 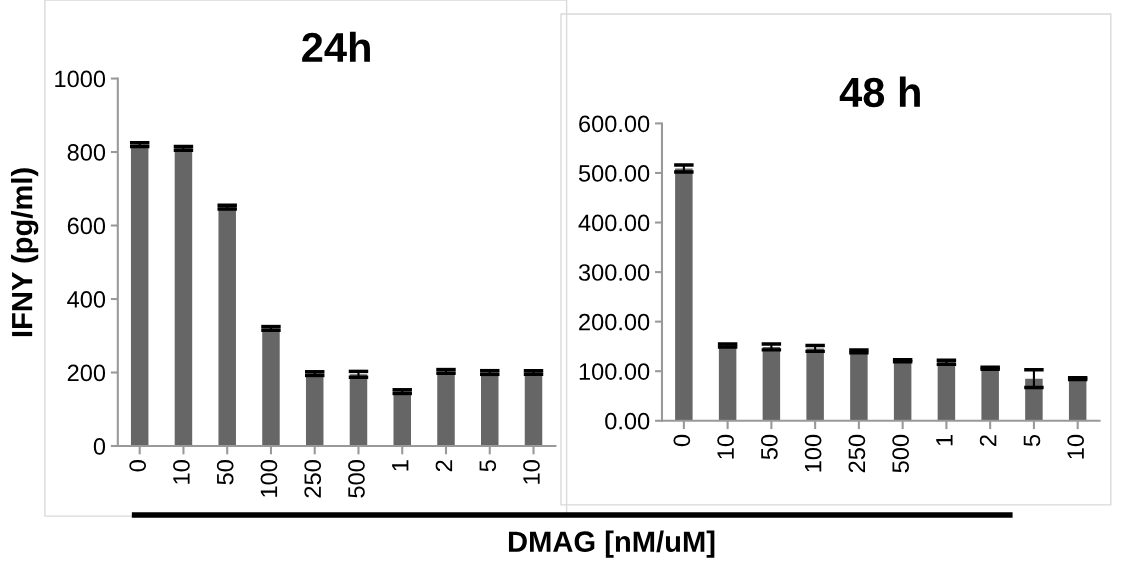 I want to click on chart-title: 24h, so click(x=336, y=46).